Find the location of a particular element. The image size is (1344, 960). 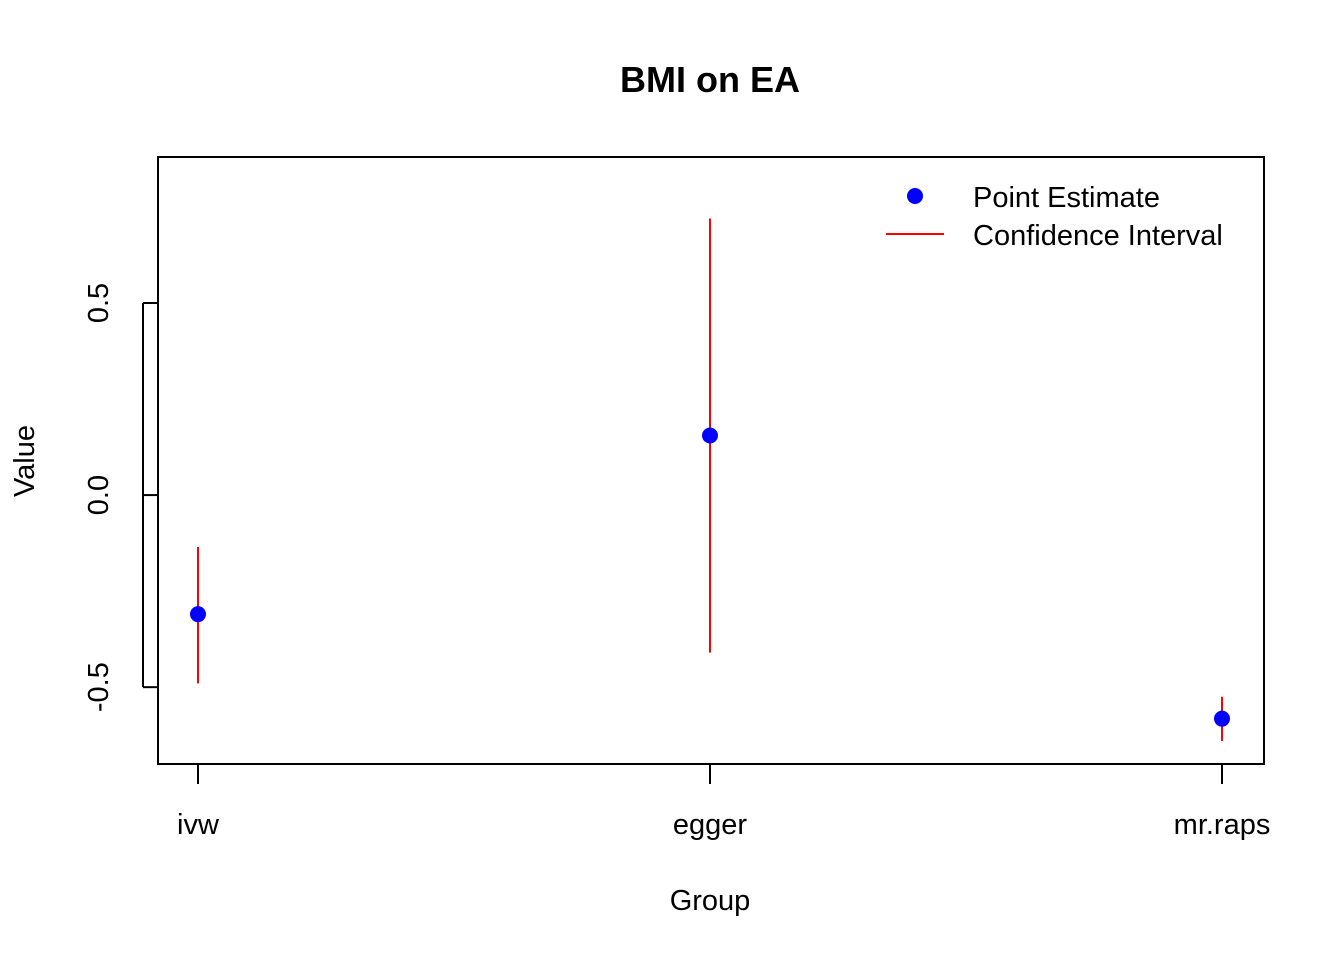

x-axis: ivw egger mr.raps is located at coordinates (723, 802).